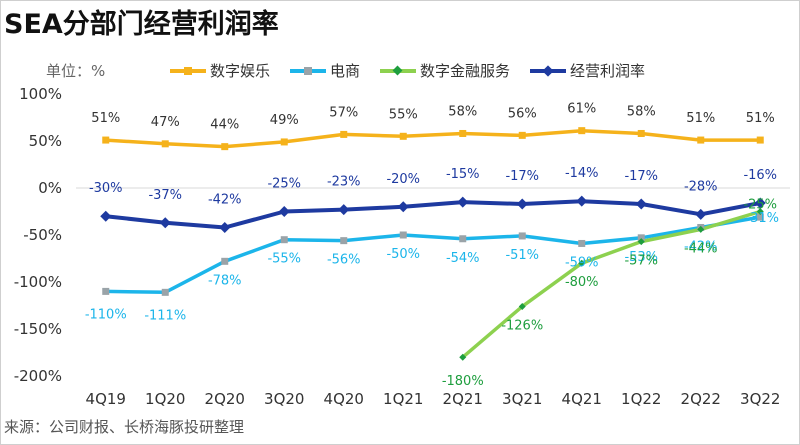 Image resolution: width=800 pixels, height=445 pixels. Describe the element at coordinates (582, 399) in the screenshot. I see `x-tick-label: 4Q21` at that location.